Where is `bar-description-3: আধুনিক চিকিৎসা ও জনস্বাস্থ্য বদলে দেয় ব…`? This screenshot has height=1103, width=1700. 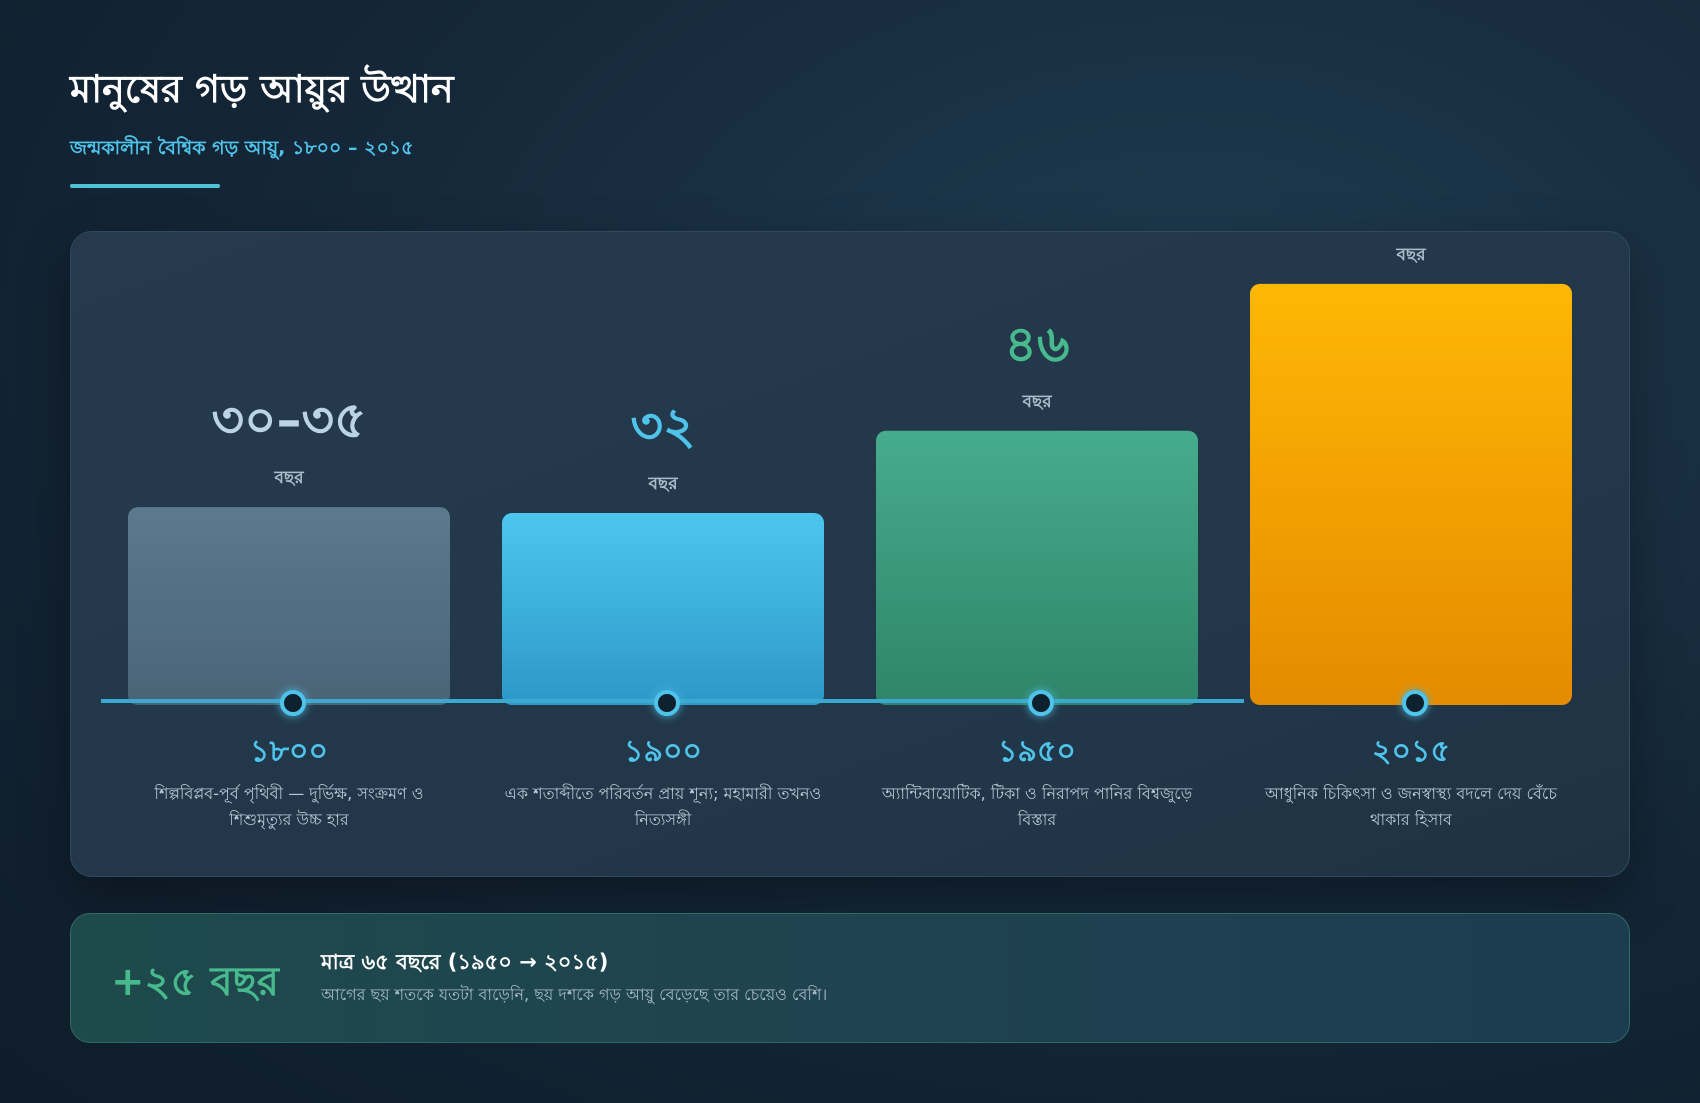 bar-description-3: আধুনিক চিকিৎসা ও জনস্বাস্থ্য বদলে দেয় ব… is located at coordinates (1411, 806).